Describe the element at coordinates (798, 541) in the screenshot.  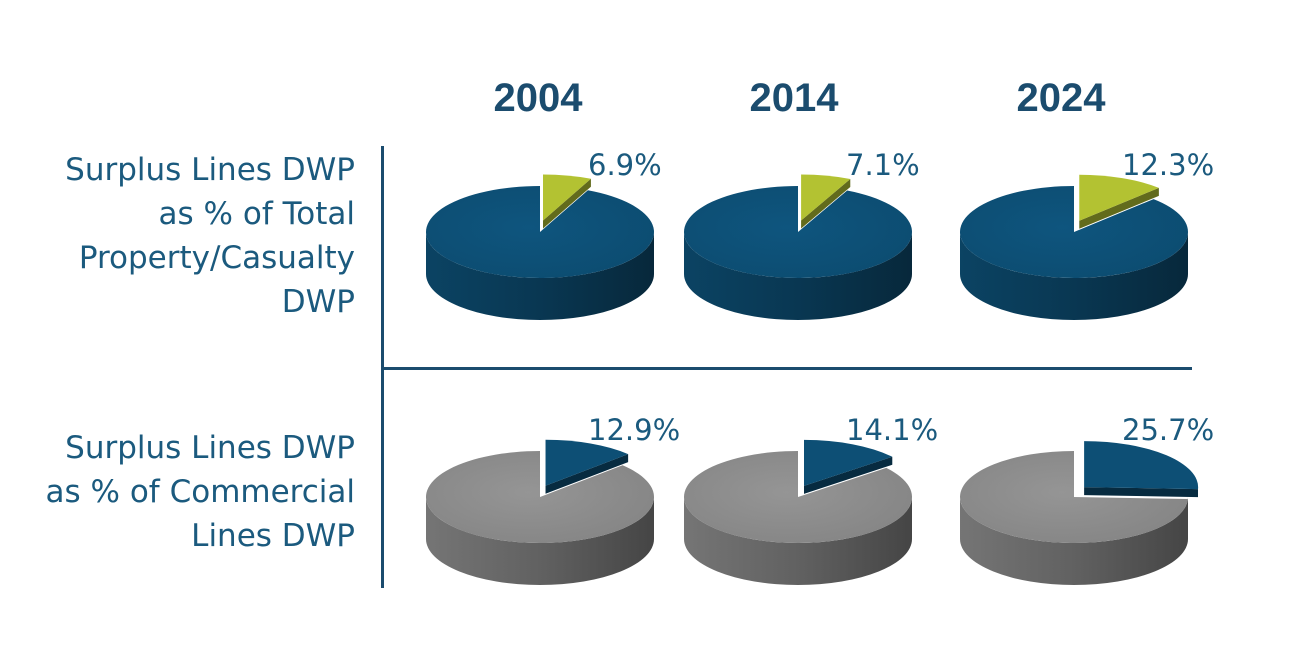
I see `pie-side-r1-c1` at that location.